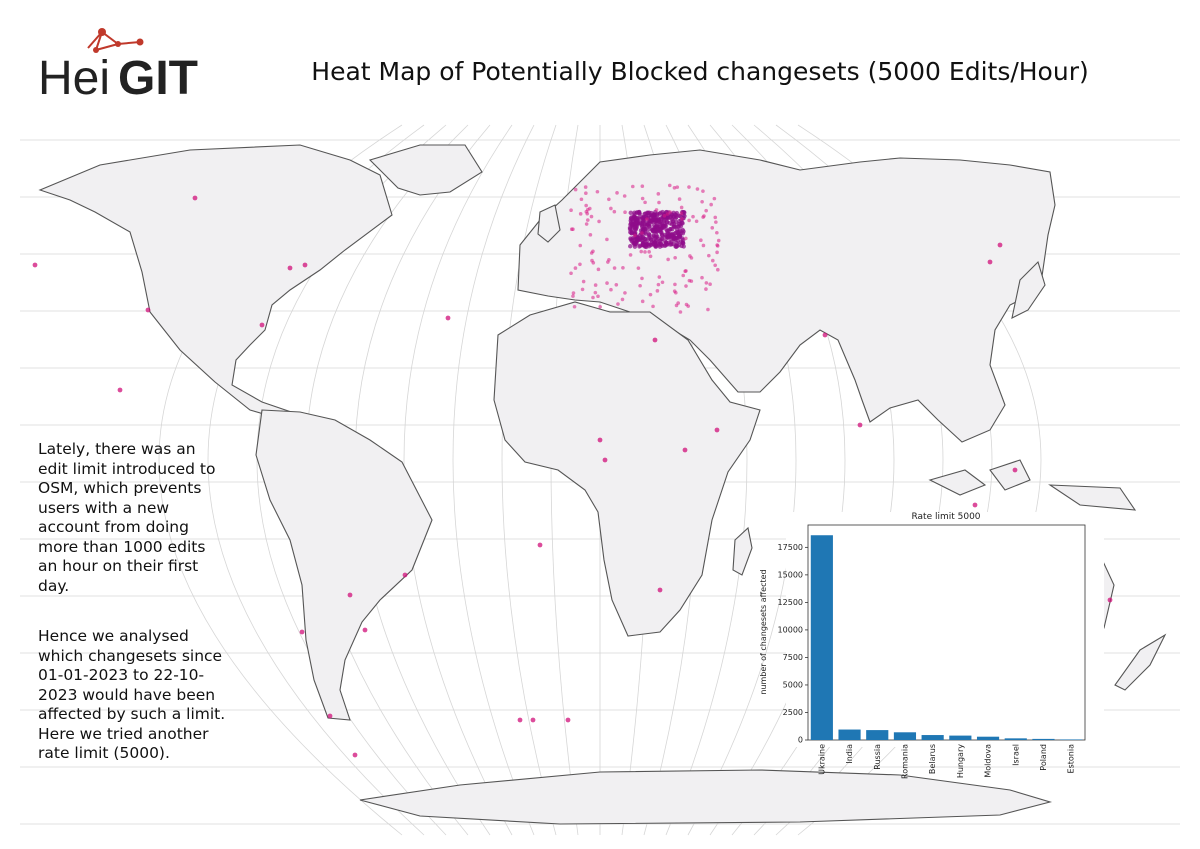 The height and width of the screenshot is (849, 1200). What do you see at coordinates (1140, 662) in the screenshot?
I see `new-zealand` at bounding box center [1140, 662].